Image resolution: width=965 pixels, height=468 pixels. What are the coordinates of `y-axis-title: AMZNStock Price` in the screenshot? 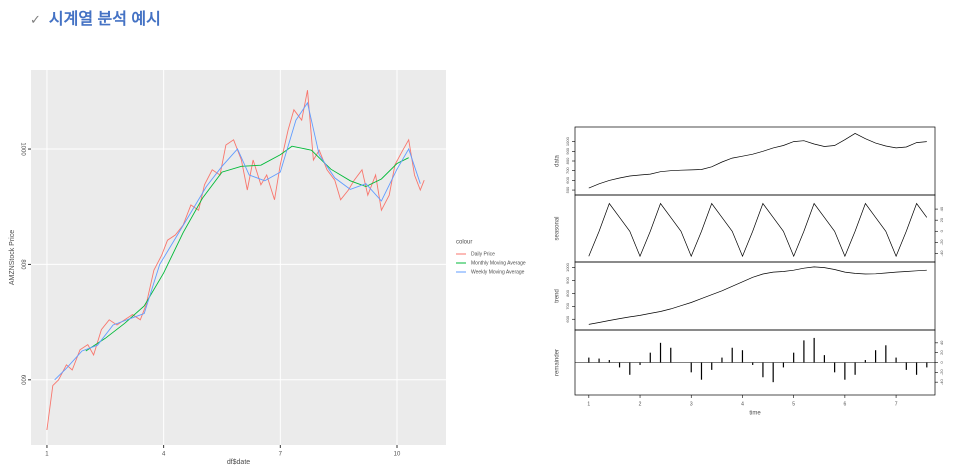 It's located at (12, 257).